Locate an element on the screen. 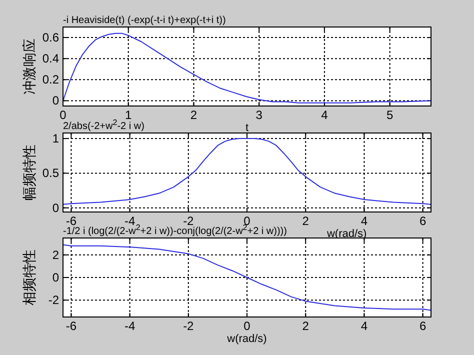 This screenshot has height=355, width=474. y-tick-label: 0.2 is located at coordinates (51, 79).